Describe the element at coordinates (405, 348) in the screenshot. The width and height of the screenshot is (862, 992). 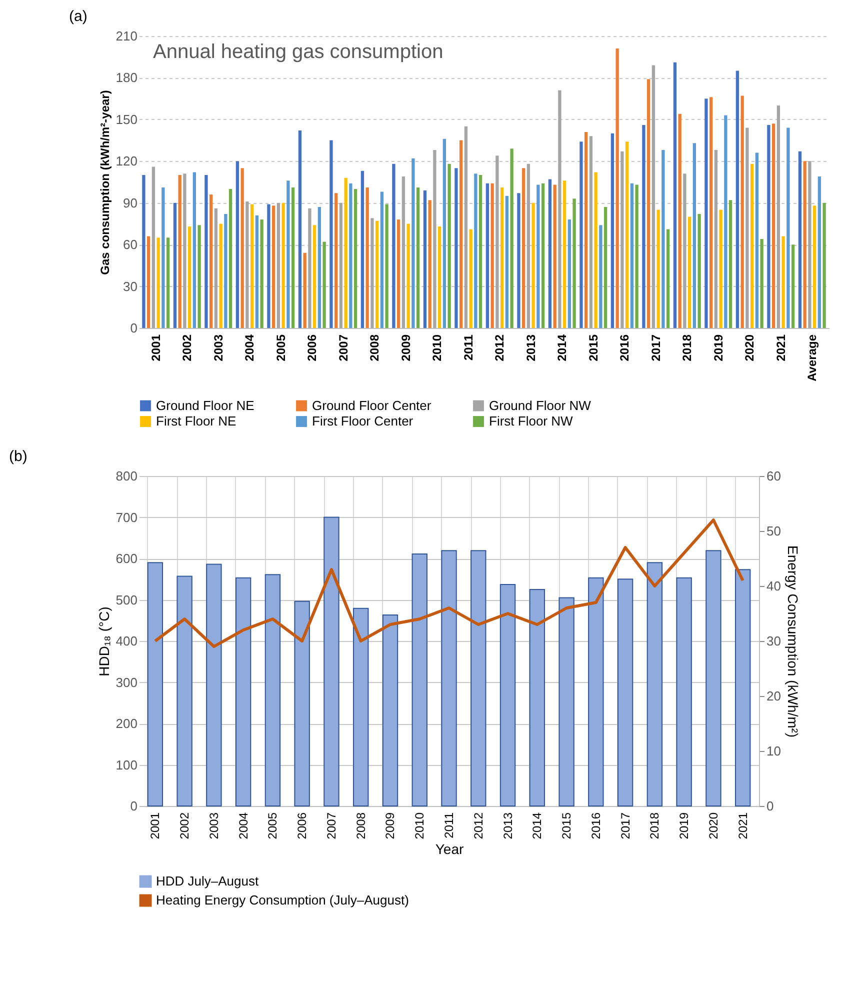
I see `x-tick-label: 2009` at that location.